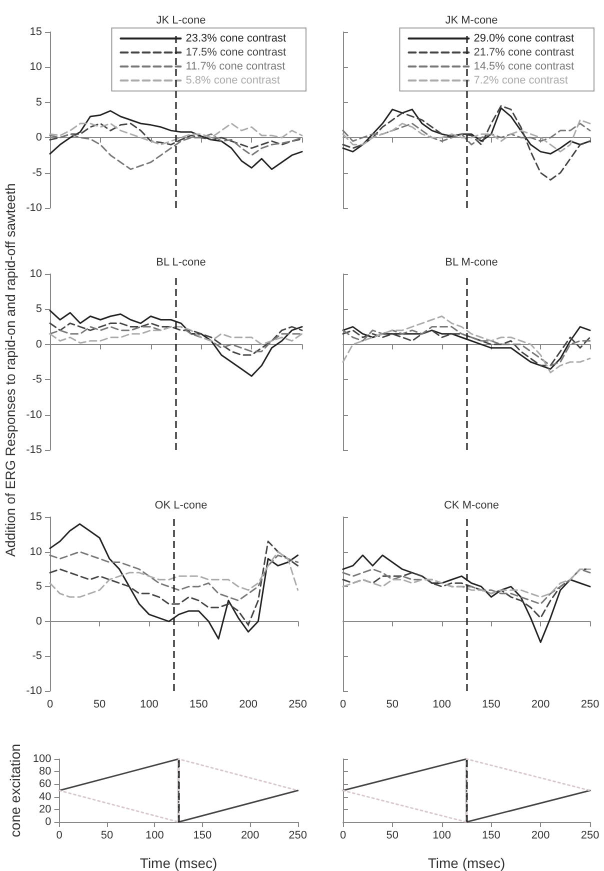 This screenshot has width=604, height=871. I want to click on chart-title: JK M-cone, so click(471, 20).